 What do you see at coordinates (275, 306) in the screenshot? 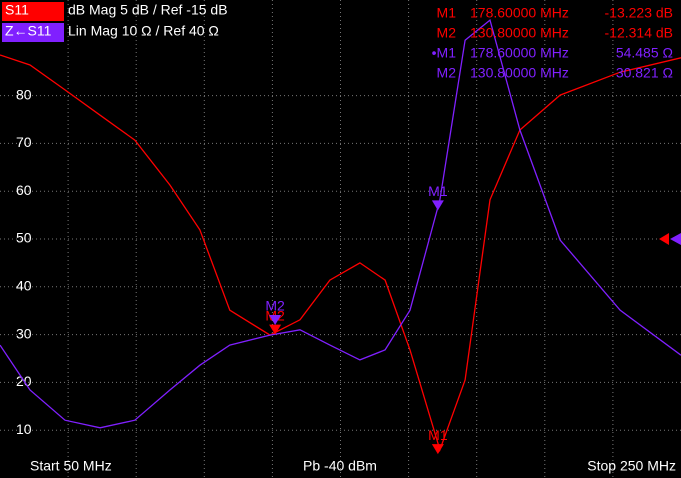
I see `marker-label: M2` at bounding box center [275, 306].